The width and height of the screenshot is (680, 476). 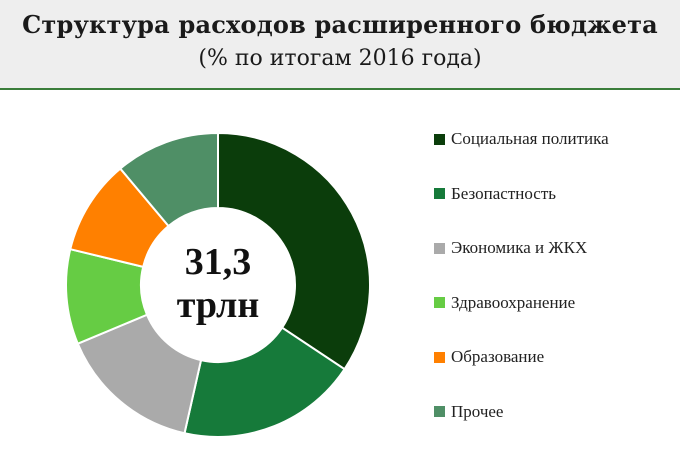 What do you see at coordinates (218, 262) in the screenshot?
I see `donut-center-value: 31,3` at bounding box center [218, 262].